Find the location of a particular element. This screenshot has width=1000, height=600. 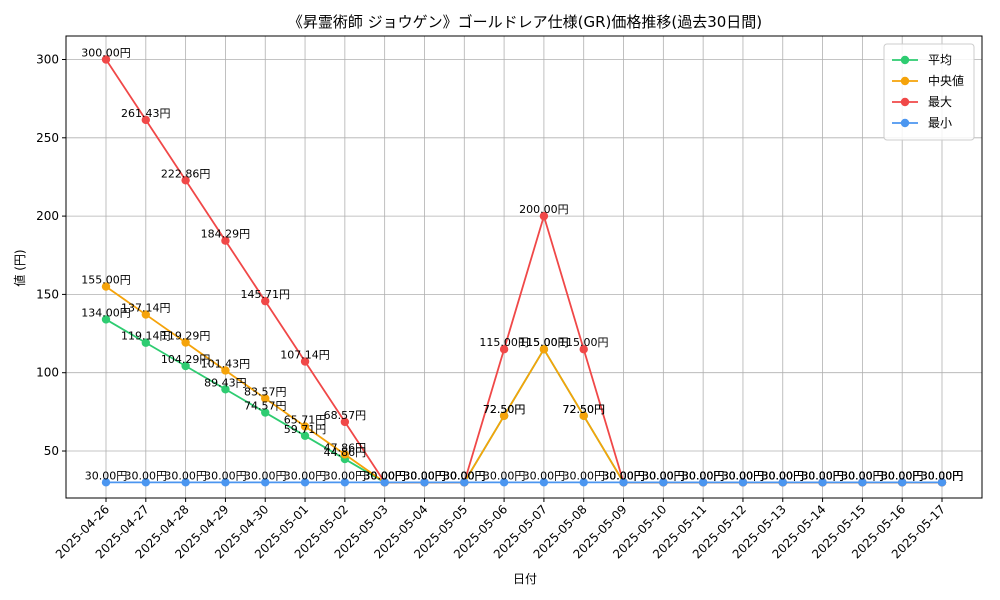

data-label: 222.86円 is located at coordinates (186, 173).